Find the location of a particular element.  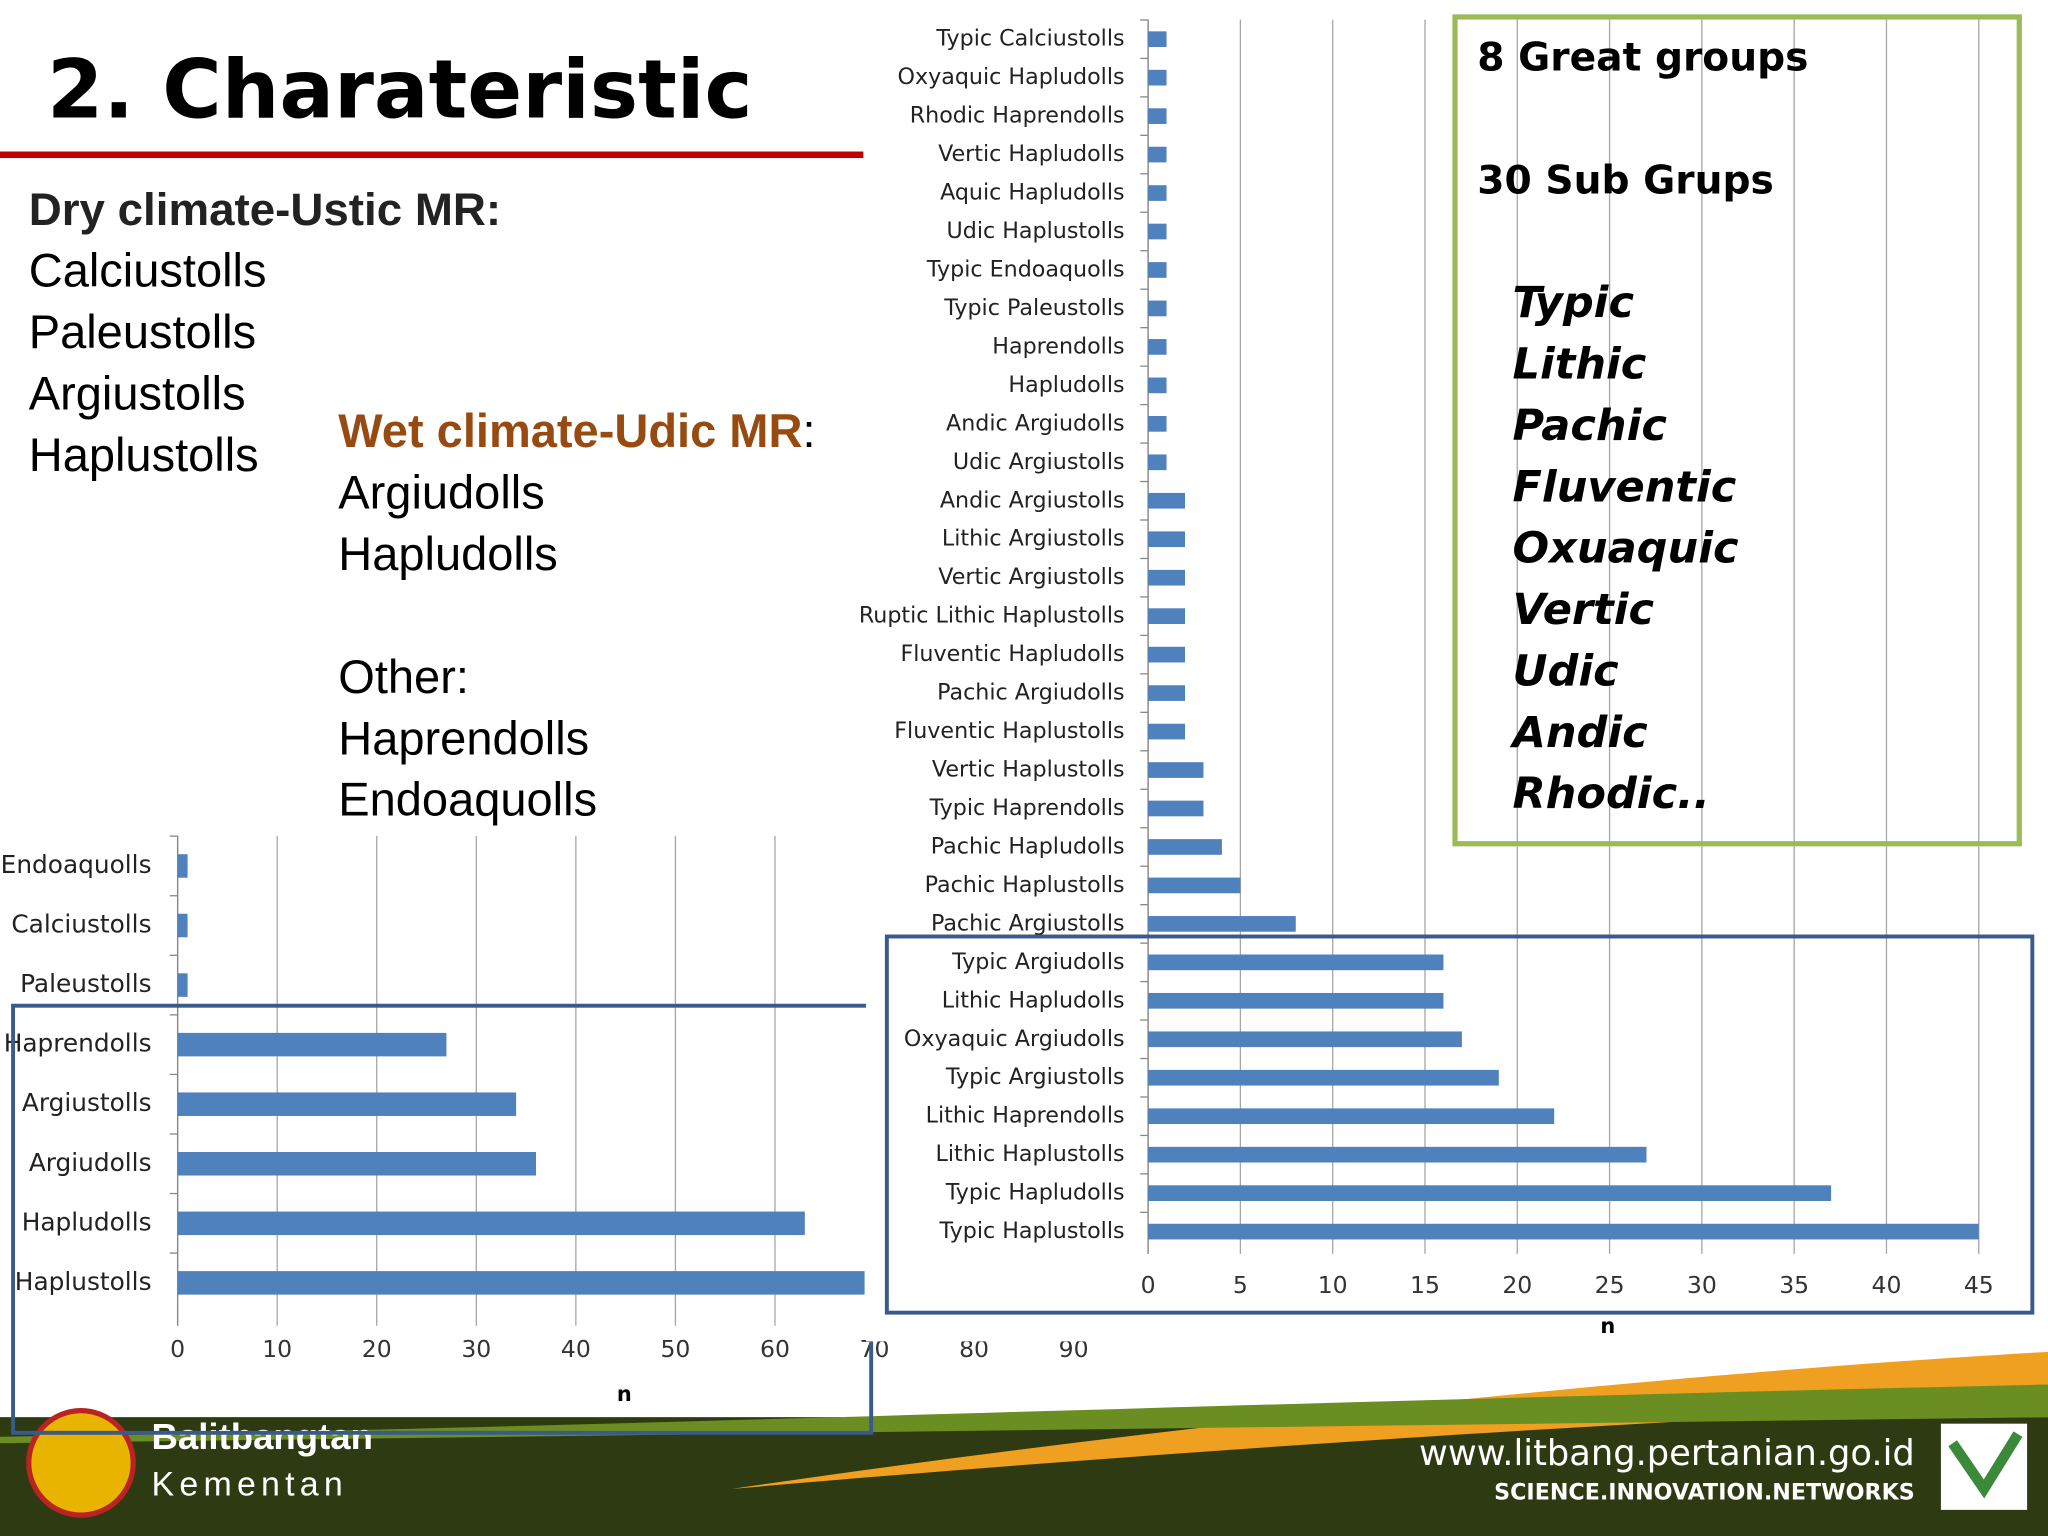

list-item: Argiustolls is located at coordinates (137, 392).